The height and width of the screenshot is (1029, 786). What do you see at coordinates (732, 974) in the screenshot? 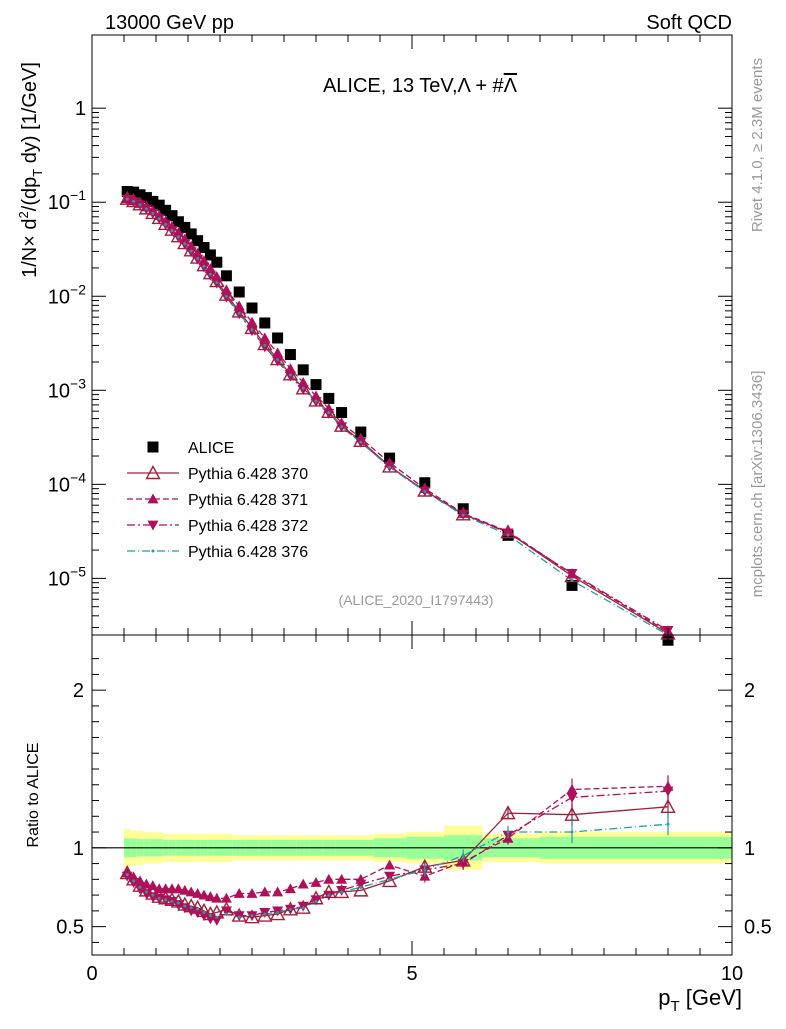
I see `x-tick-label: 10` at bounding box center [732, 974].